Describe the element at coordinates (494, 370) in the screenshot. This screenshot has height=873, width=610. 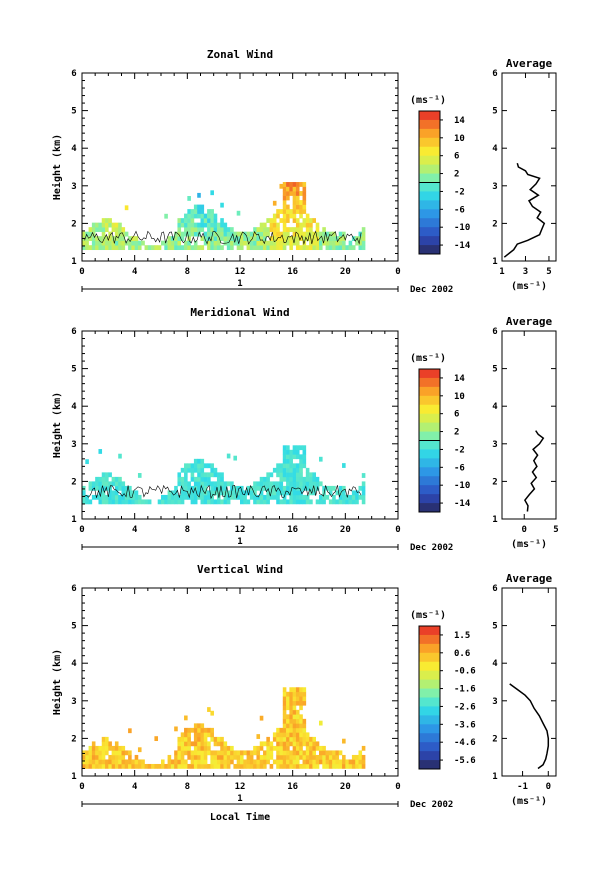
I see `profile-y-tick-label: 5` at that location.